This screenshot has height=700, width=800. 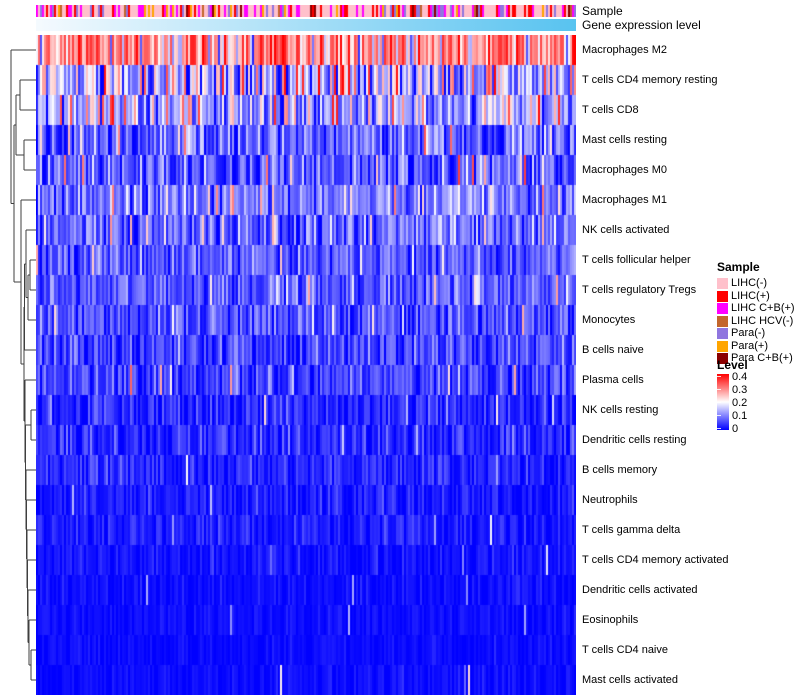 I want to click on row-label: T cells CD4 memory activated, so click(x=655, y=560).